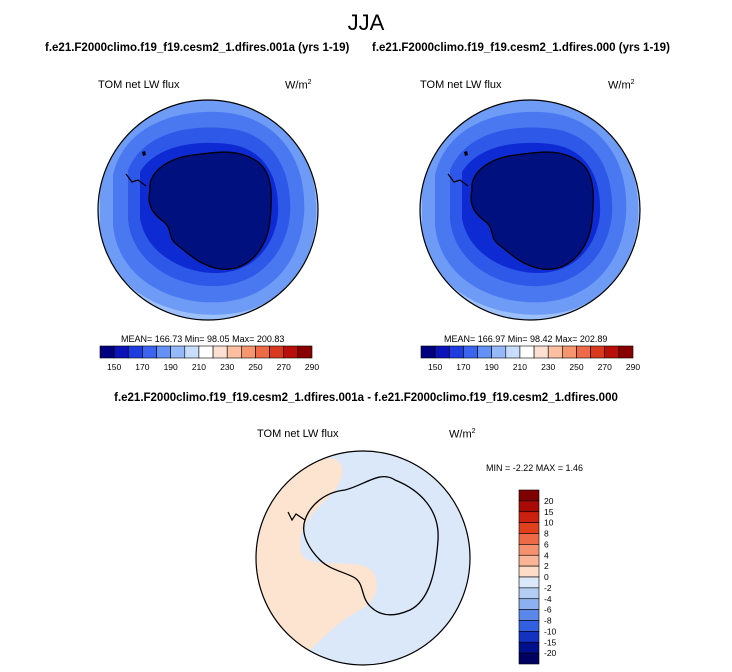 The image size is (732, 672). What do you see at coordinates (546, 566) in the screenshot?
I see `diff-colorbar-tick-label: 2` at bounding box center [546, 566].